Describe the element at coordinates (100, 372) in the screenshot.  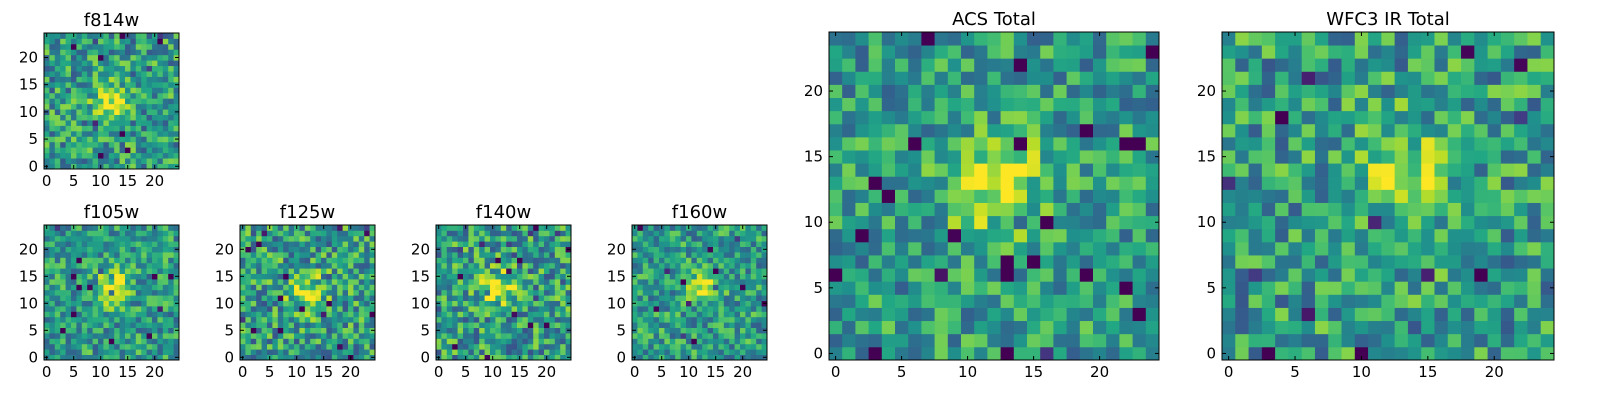
I see `x-tick-label: 10` at that location.